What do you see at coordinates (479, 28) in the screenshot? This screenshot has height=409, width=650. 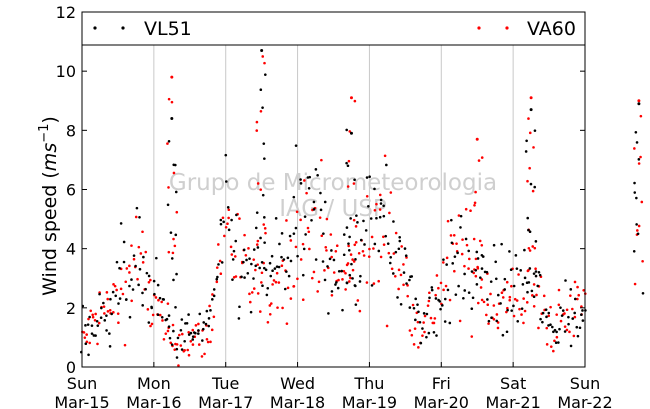 I see `legend-marker-va60` at bounding box center [479, 28].